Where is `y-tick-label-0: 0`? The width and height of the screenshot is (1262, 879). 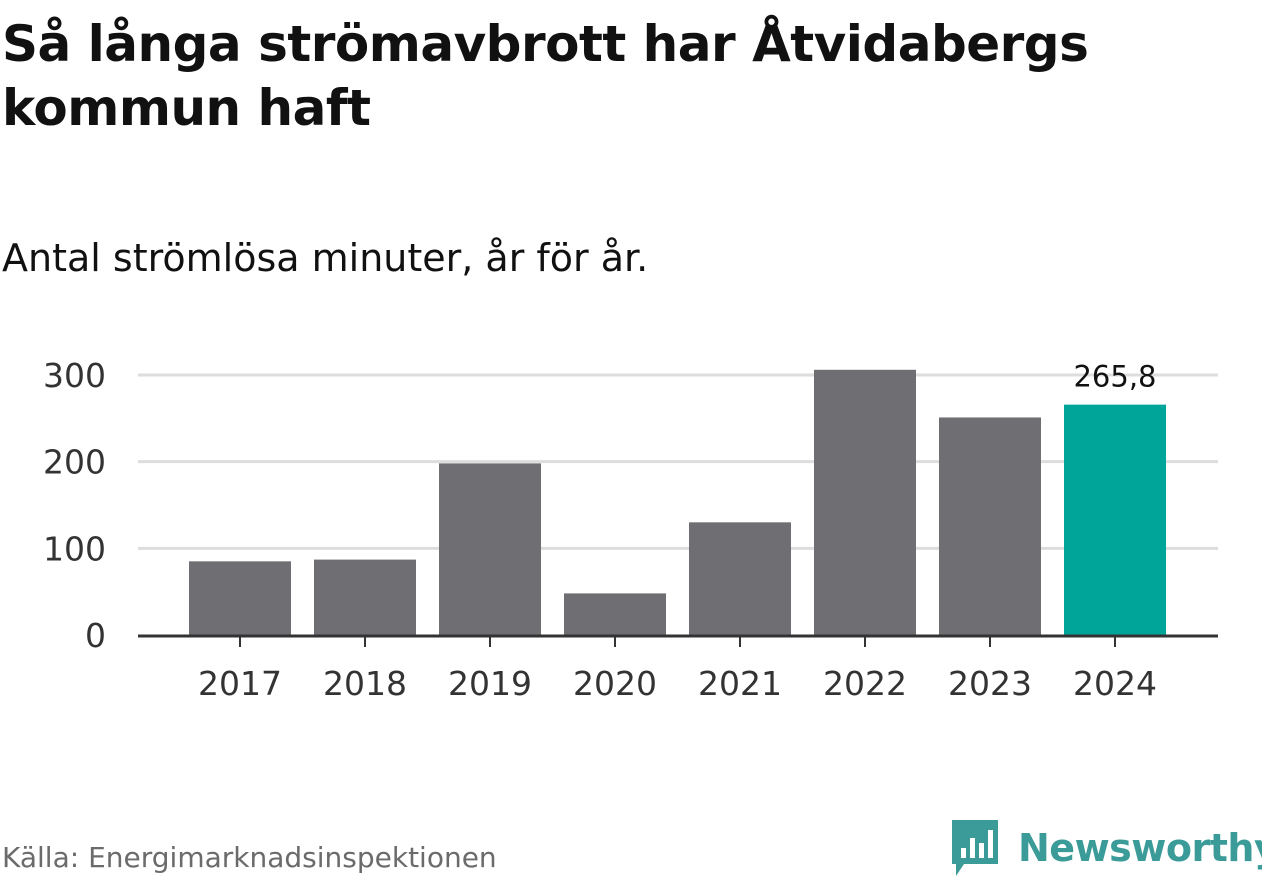
y-tick-label-0: 0 is located at coordinates (95, 635).